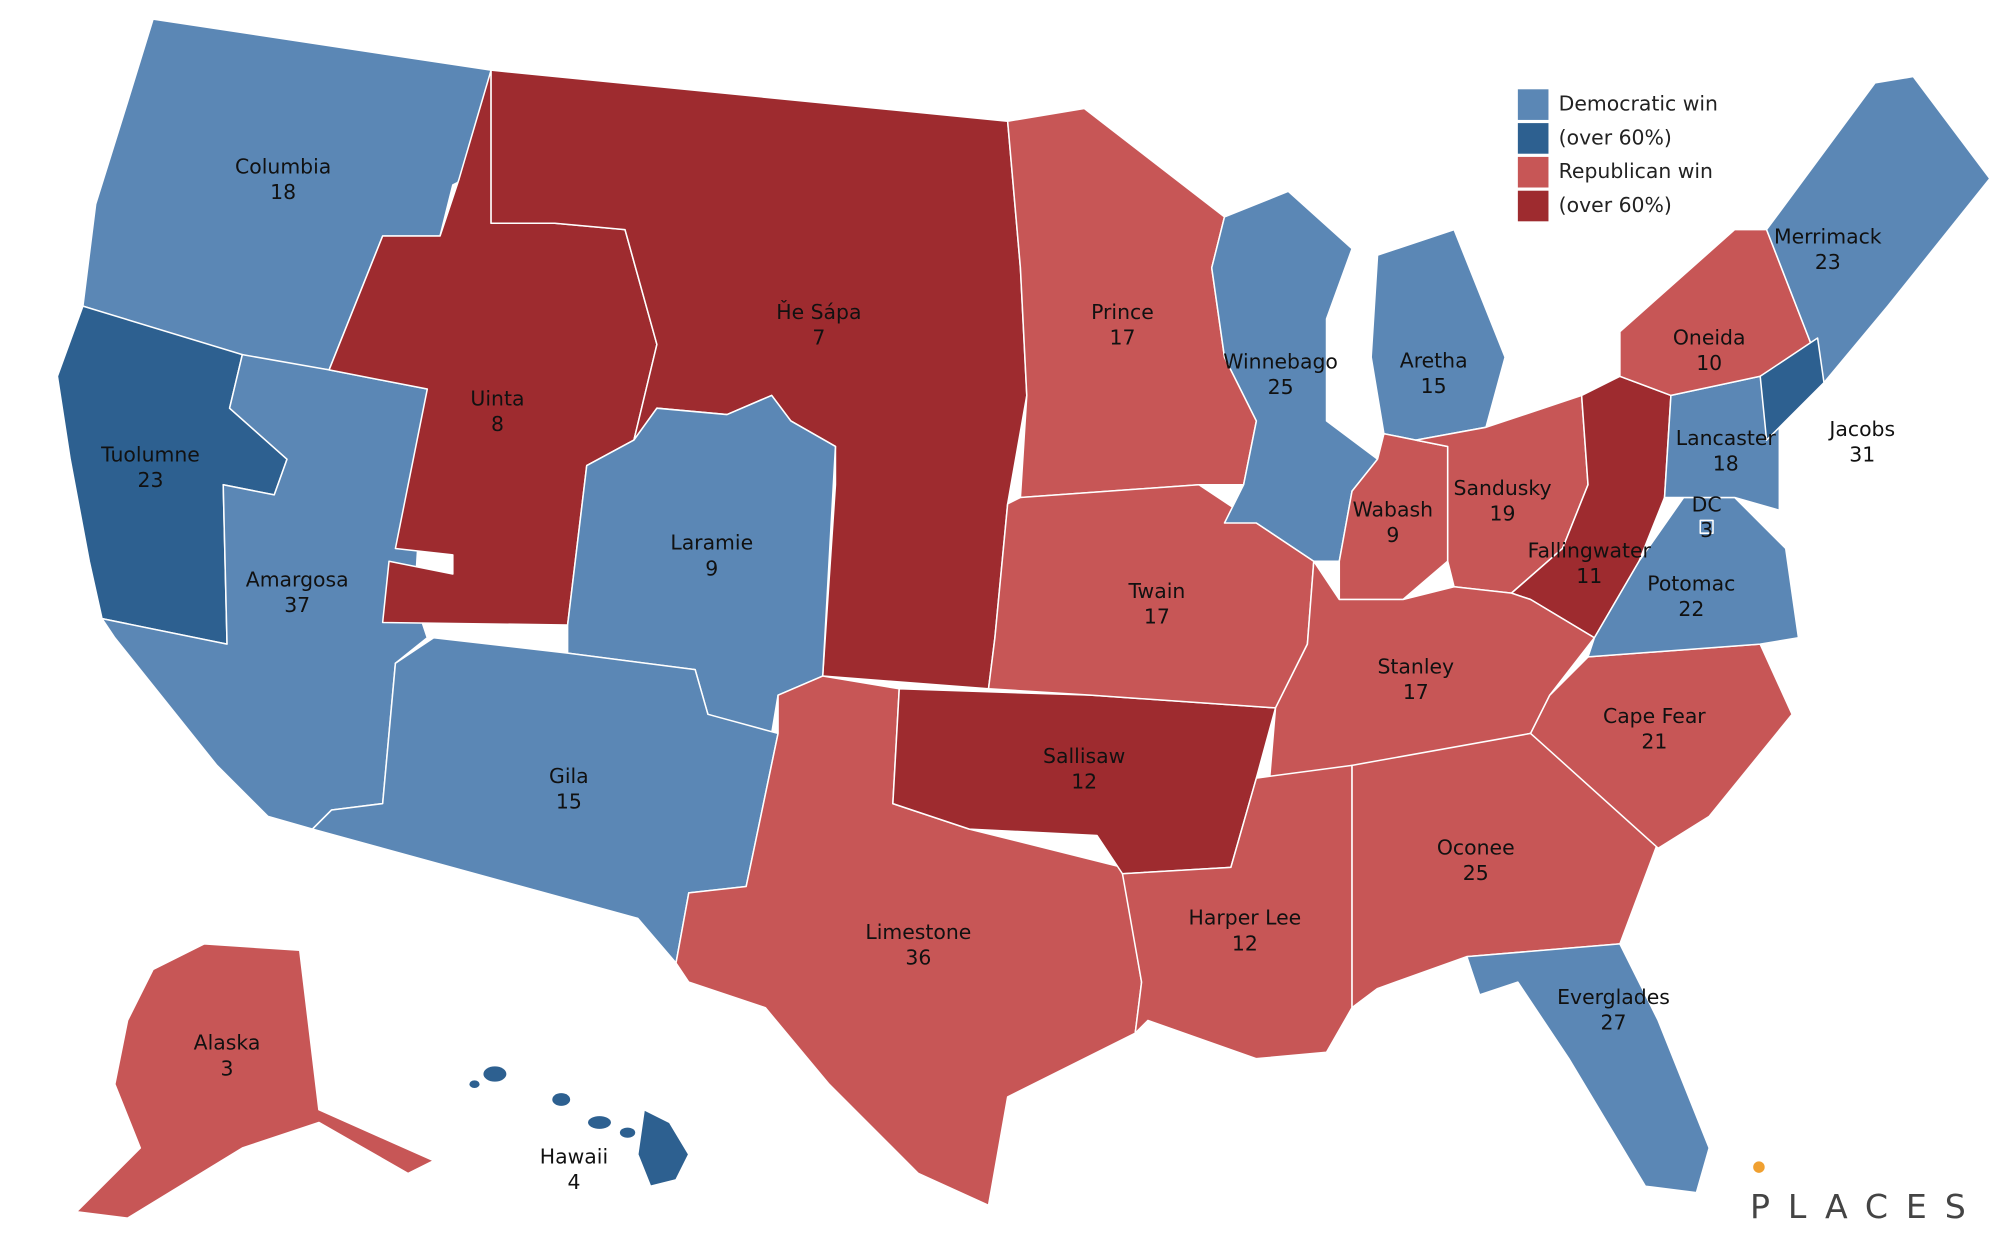 The image size is (2000, 1236). Describe the element at coordinates (818, 337) in the screenshot. I see `region-votes: 7` at that location.